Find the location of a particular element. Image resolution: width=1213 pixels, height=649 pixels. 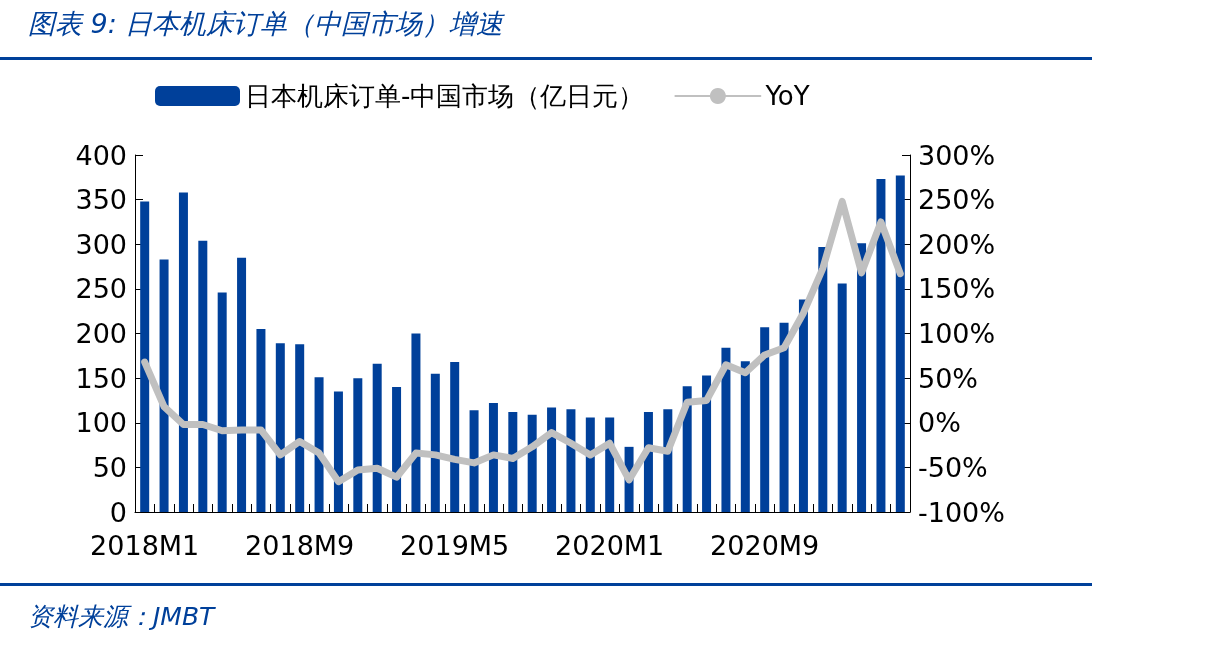

text: 资料来源：JMBT is located at coordinates (121, 617).